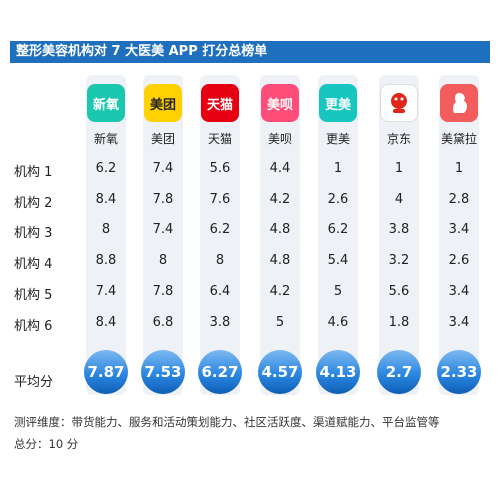 The width and height of the screenshot is (500, 500). I want to click on average-score-badge: 7.87, so click(106, 373).